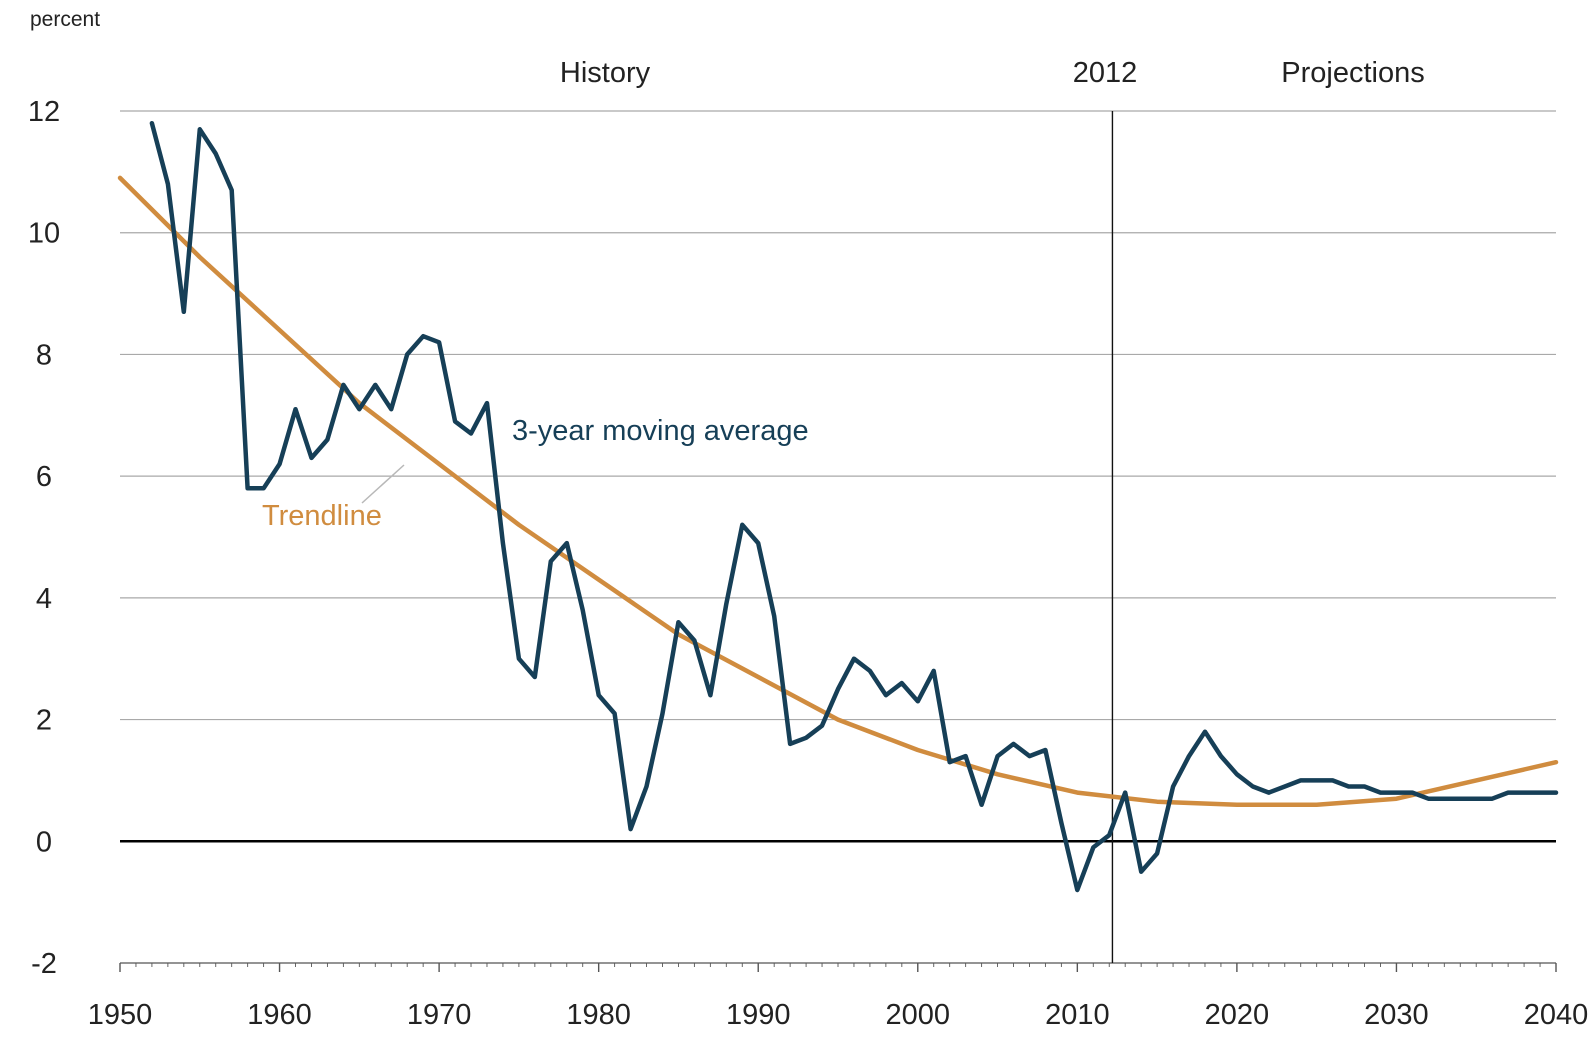 This screenshot has width=1591, height=1045. I want to click on x-tick-label: 2020, so click(1237, 1015).